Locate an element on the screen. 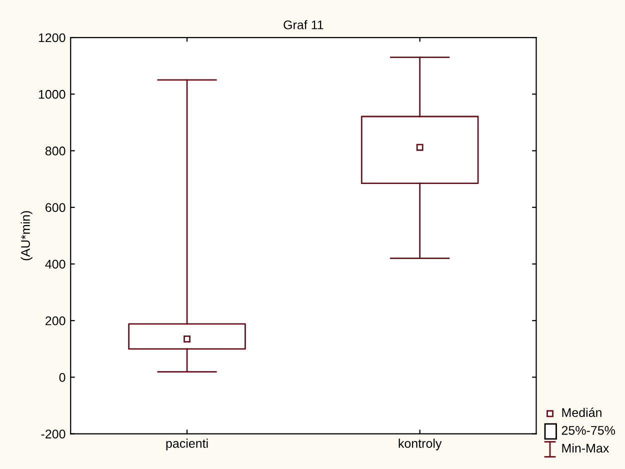 Image resolution: width=625 pixels, height=469 pixels. y-tick-label: 0 is located at coordinates (62, 377).